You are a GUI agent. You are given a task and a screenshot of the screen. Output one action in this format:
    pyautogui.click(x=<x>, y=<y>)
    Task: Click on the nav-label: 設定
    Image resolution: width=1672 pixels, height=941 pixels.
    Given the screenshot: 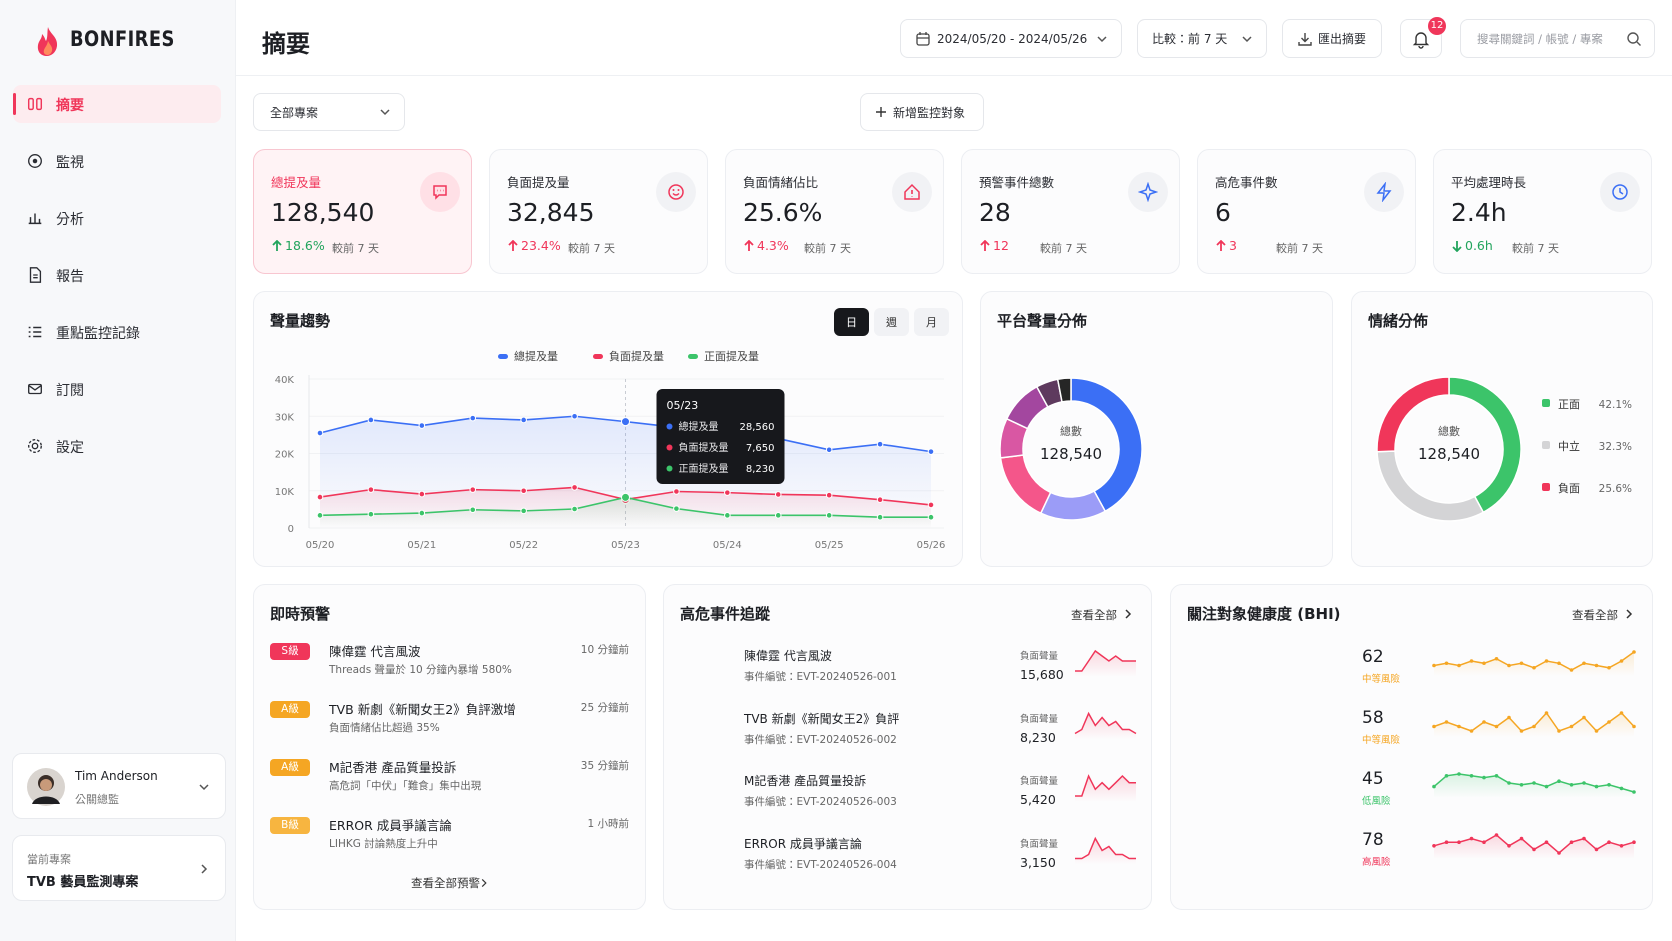 What is the action you would take?
    pyautogui.click(x=70, y=448)
    